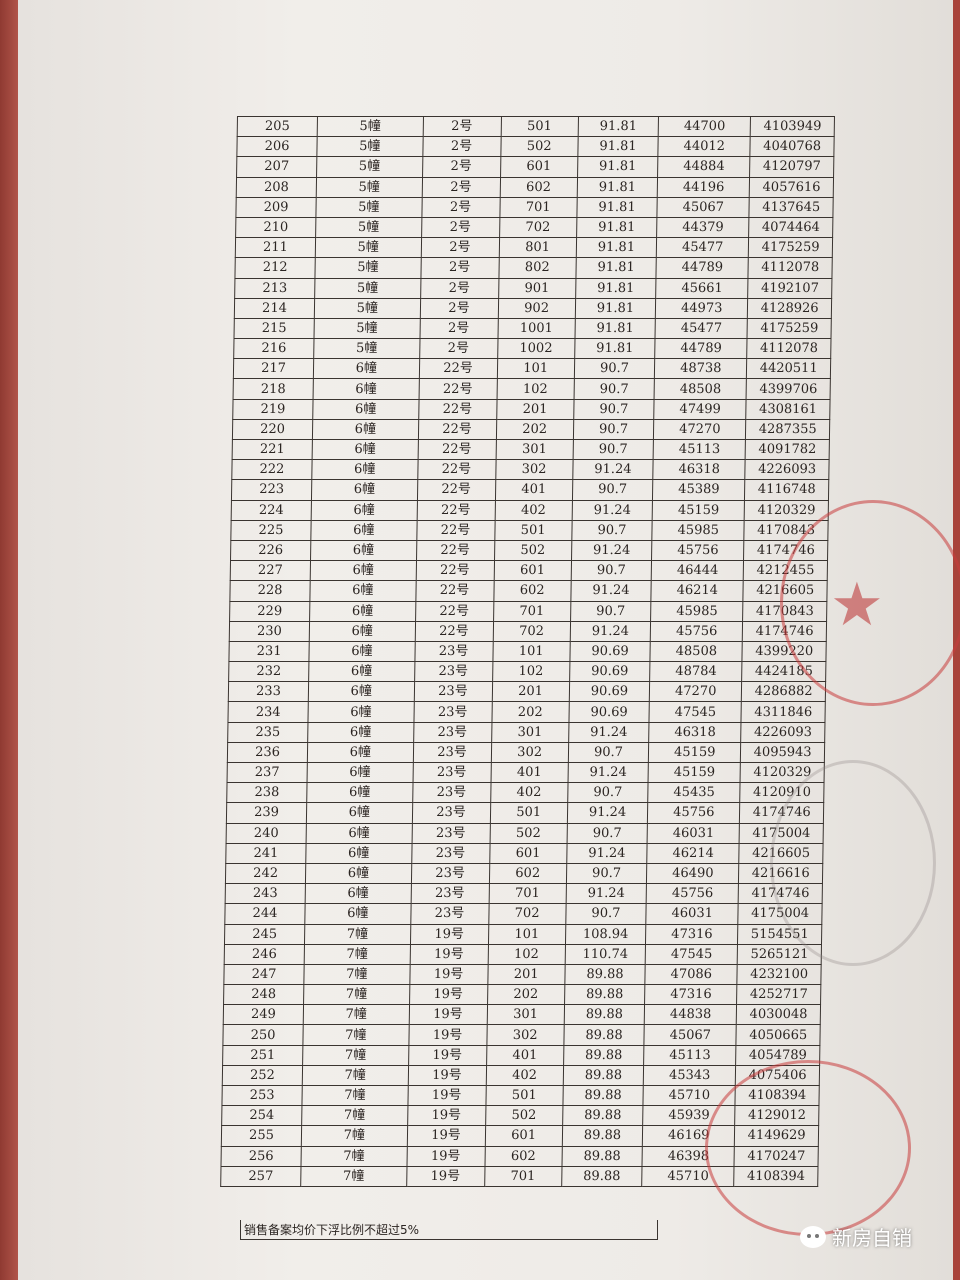 The image size is (960, 1280). I want to click on table-row: 244 6幢 23号 702 90.7 46031 4175004, so click(523, 913).